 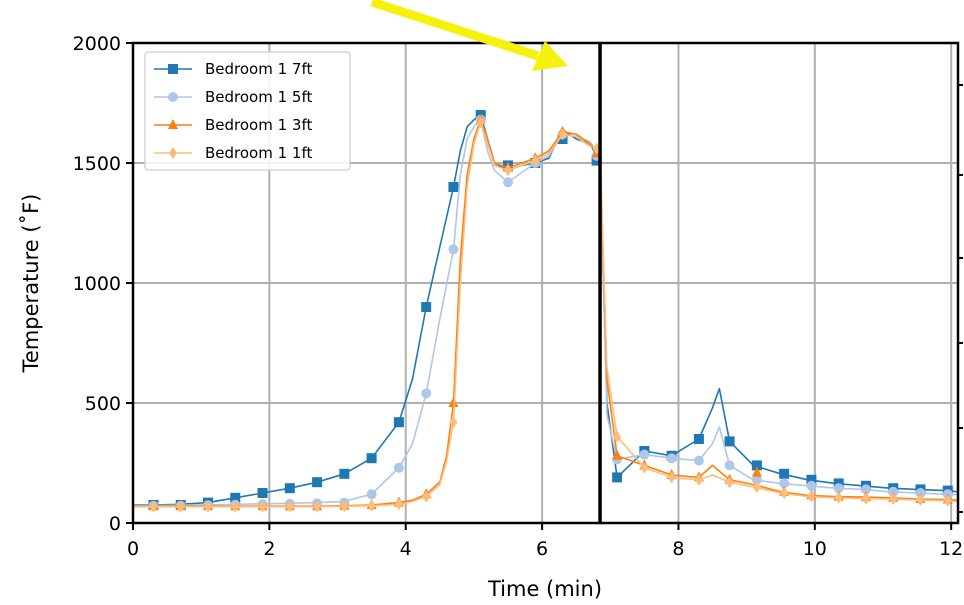 What do you see at coordinates (97, 44) in the screenshot?
I see `y-tick-label: 2000` at bounding box center [97, 44].